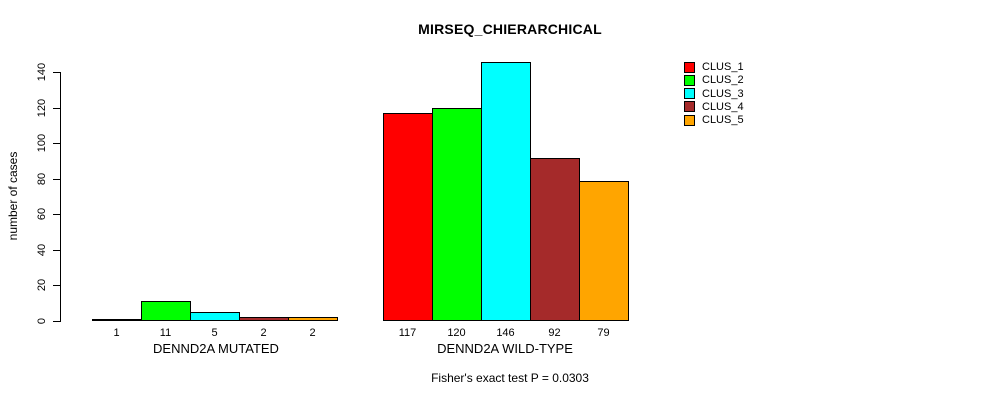  Describe the element at coordinates (505, 348) in the screenshot. I see `group-label-dennd2a-wild-type: DENND2A WILD-TYPE` at that location.